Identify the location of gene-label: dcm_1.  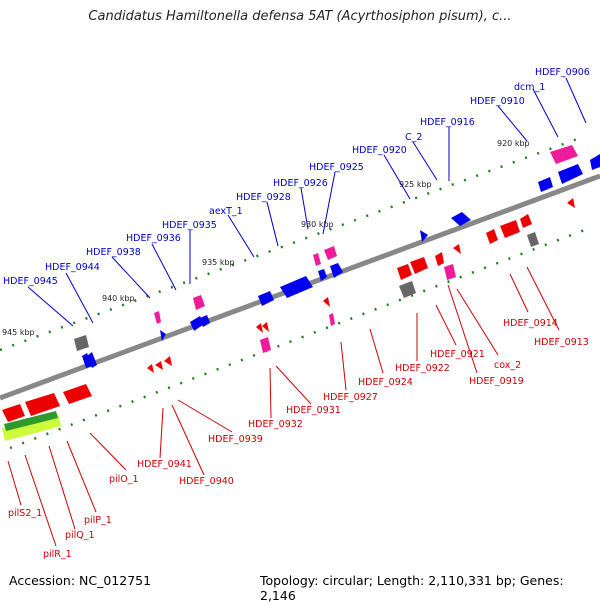
(529, 87).